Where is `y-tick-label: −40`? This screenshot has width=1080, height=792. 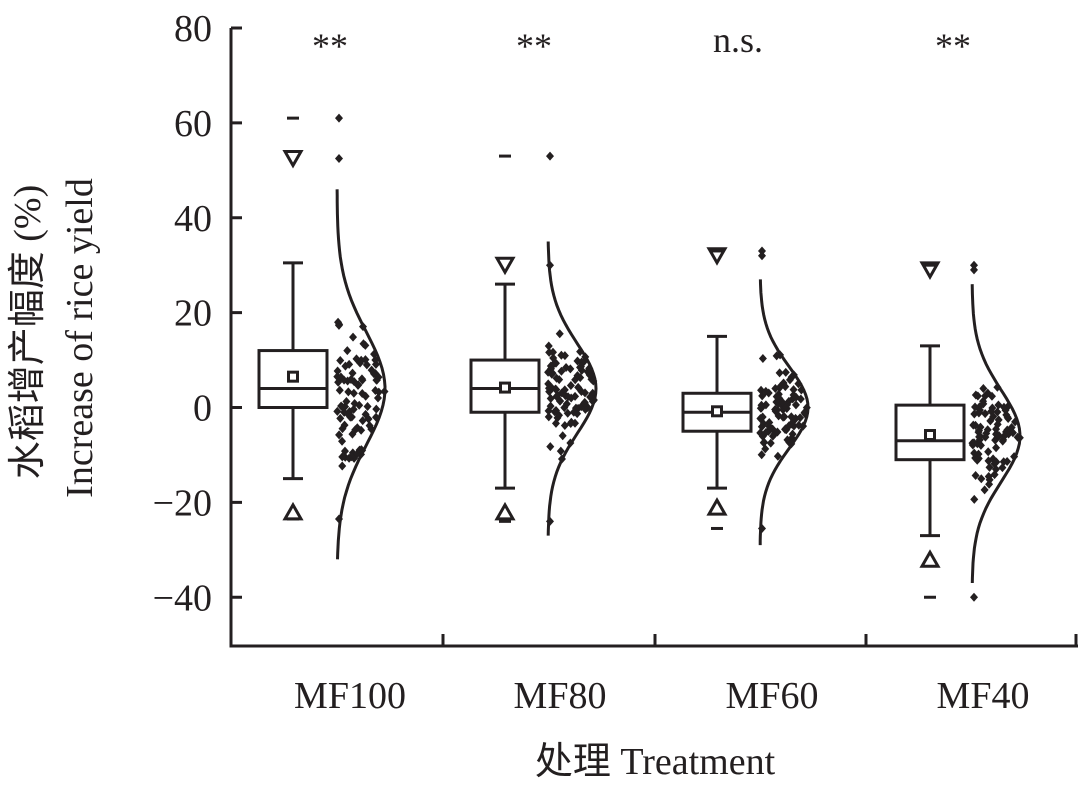
y-tick-label: −40 is located at coordinates (182, 598).